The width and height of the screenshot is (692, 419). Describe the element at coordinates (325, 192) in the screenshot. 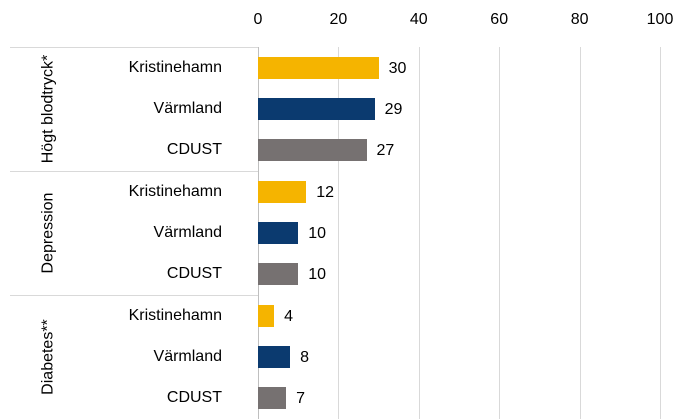

I see `value-label: 12` at that location.